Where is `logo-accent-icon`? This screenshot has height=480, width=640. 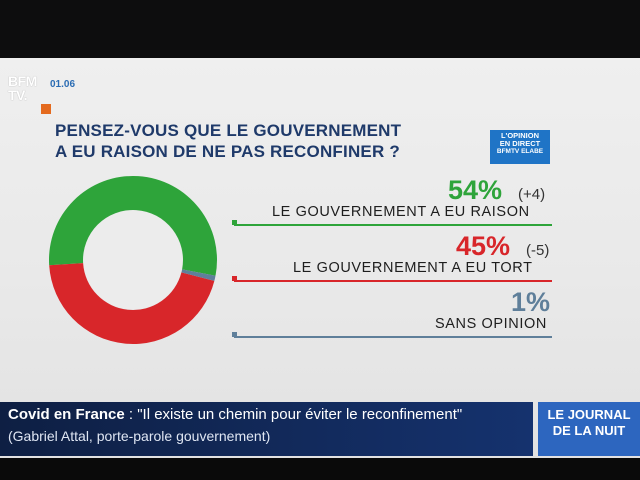
logo-accent-icon is located at coordinates (46, 109).